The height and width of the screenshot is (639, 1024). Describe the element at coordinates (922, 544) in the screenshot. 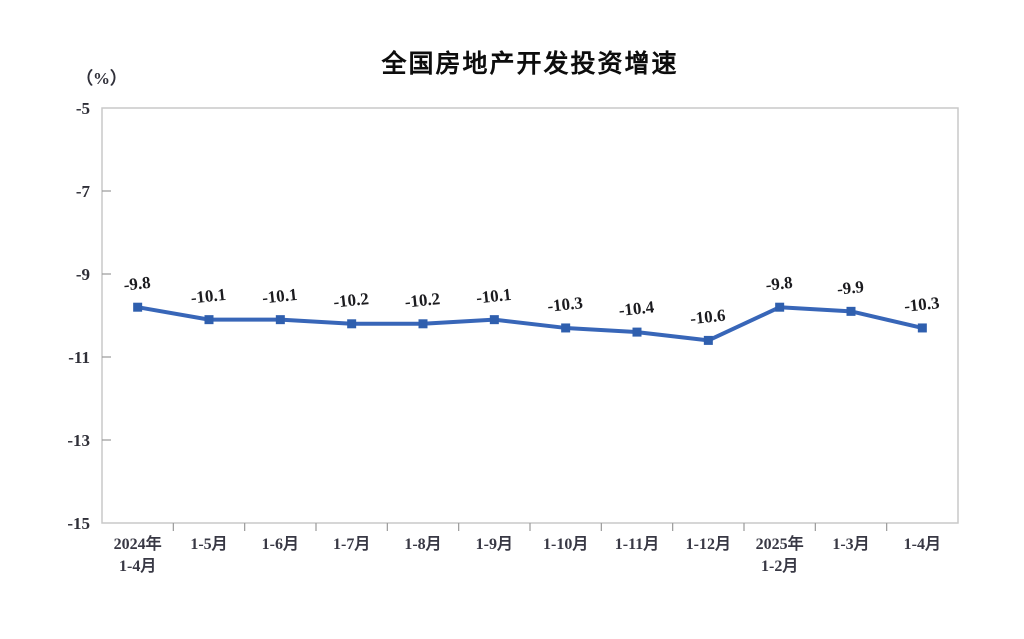

I see `x-axis-tick-label: 1-4月` at that location.